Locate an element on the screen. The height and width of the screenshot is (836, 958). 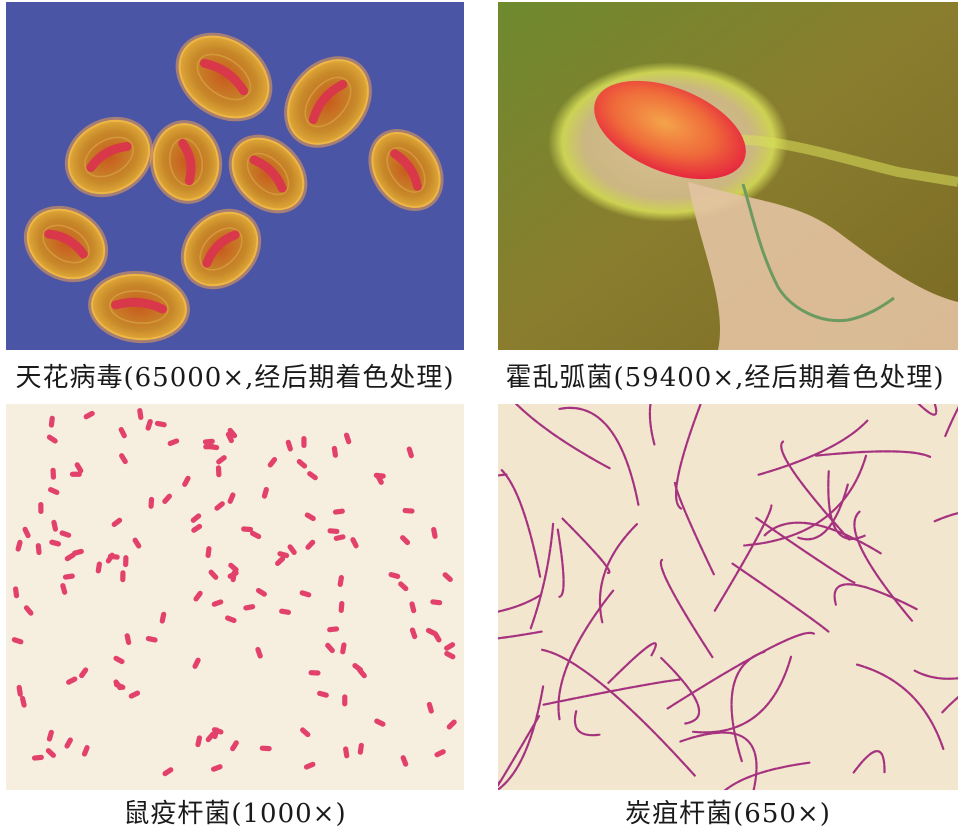
plague-caption: 鼠疫杆菌(1000×) is located at coordinates (235, 814).